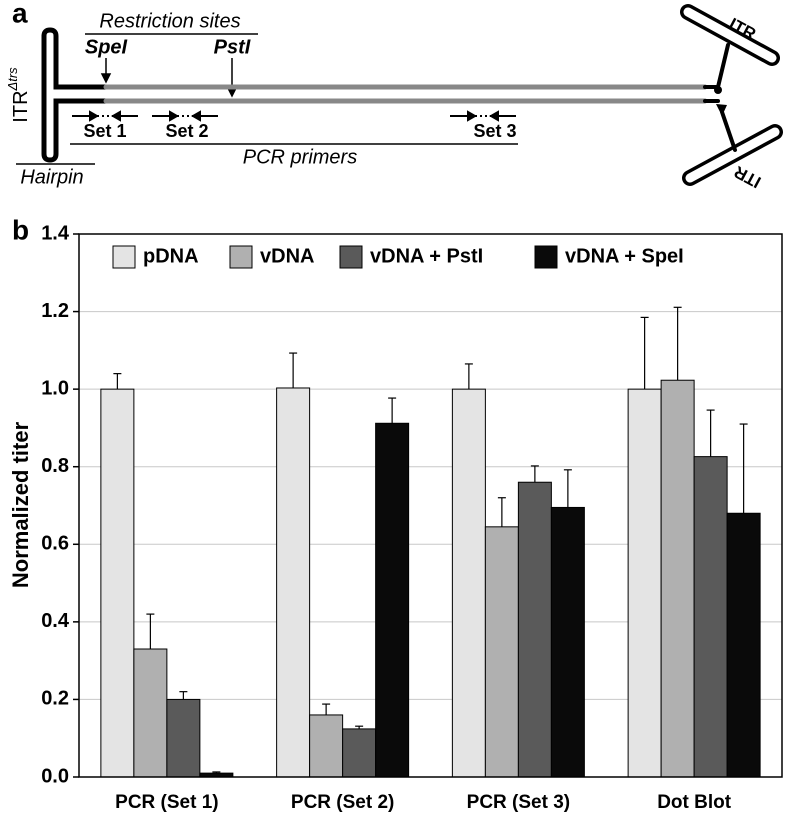 This screenshot has width=792, height=822. Describe the element at coordinates (166, 802) in the screenshot. I see `x-tick-label: PCR (Set 1)` at that location.